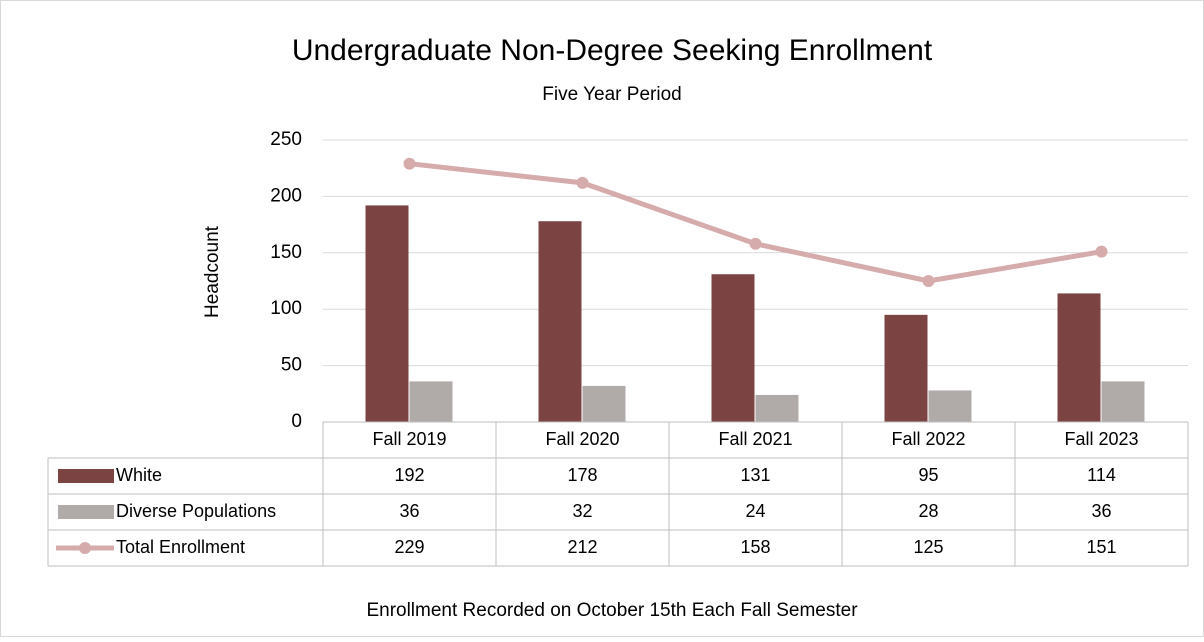  I want to click on legend-key-marker, so click(85, 548).